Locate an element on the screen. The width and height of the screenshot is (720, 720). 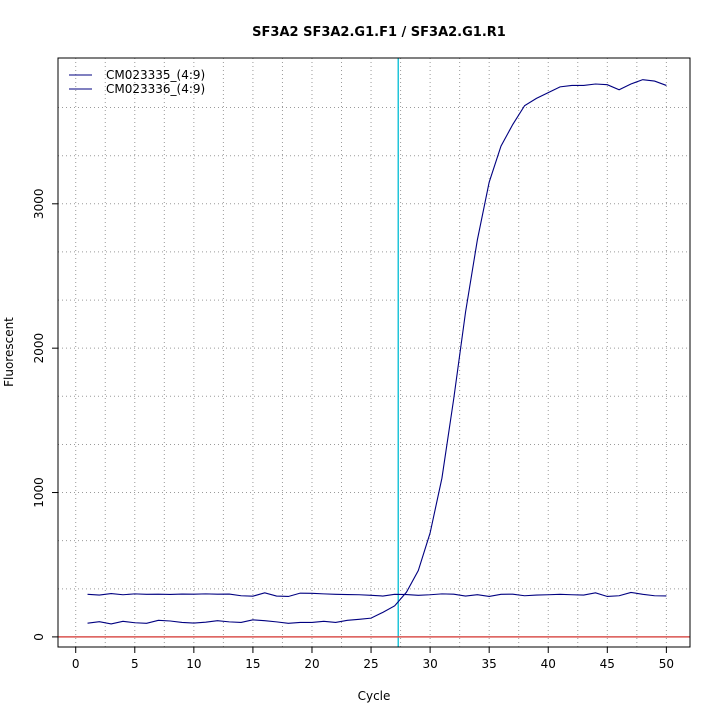
x-tick-label: 30 is located at coordinates (429, 664).